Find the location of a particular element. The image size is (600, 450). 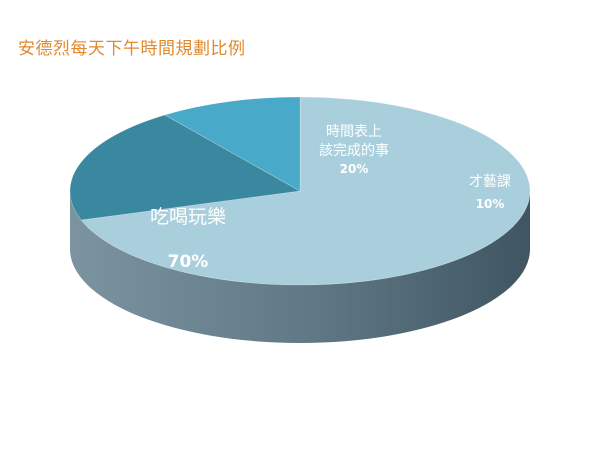

chart-title: 安德烈每天下午時間規劃比例 is located at coordinates (132, 49).